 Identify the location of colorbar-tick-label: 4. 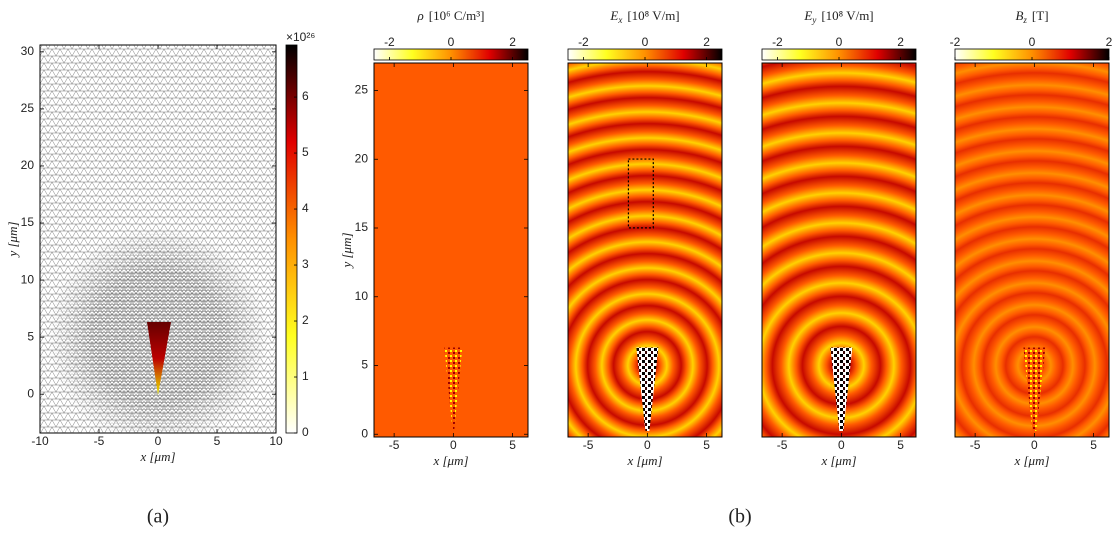
(305, 208).